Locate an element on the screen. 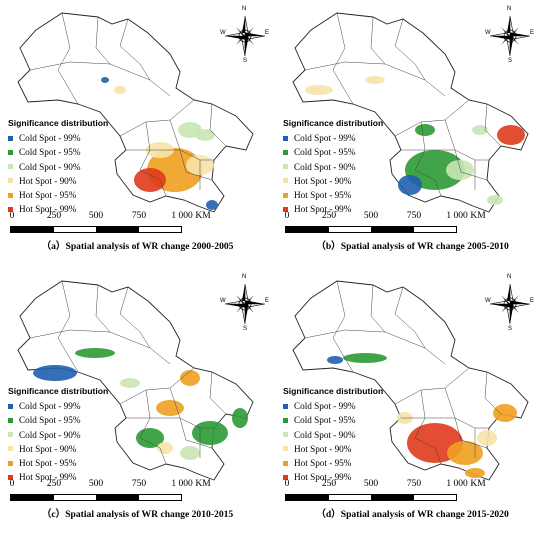 The height and width of the screenshot is (536, 550). legend-item: Cold Spot - 90% is located at coordinates (333, 435).